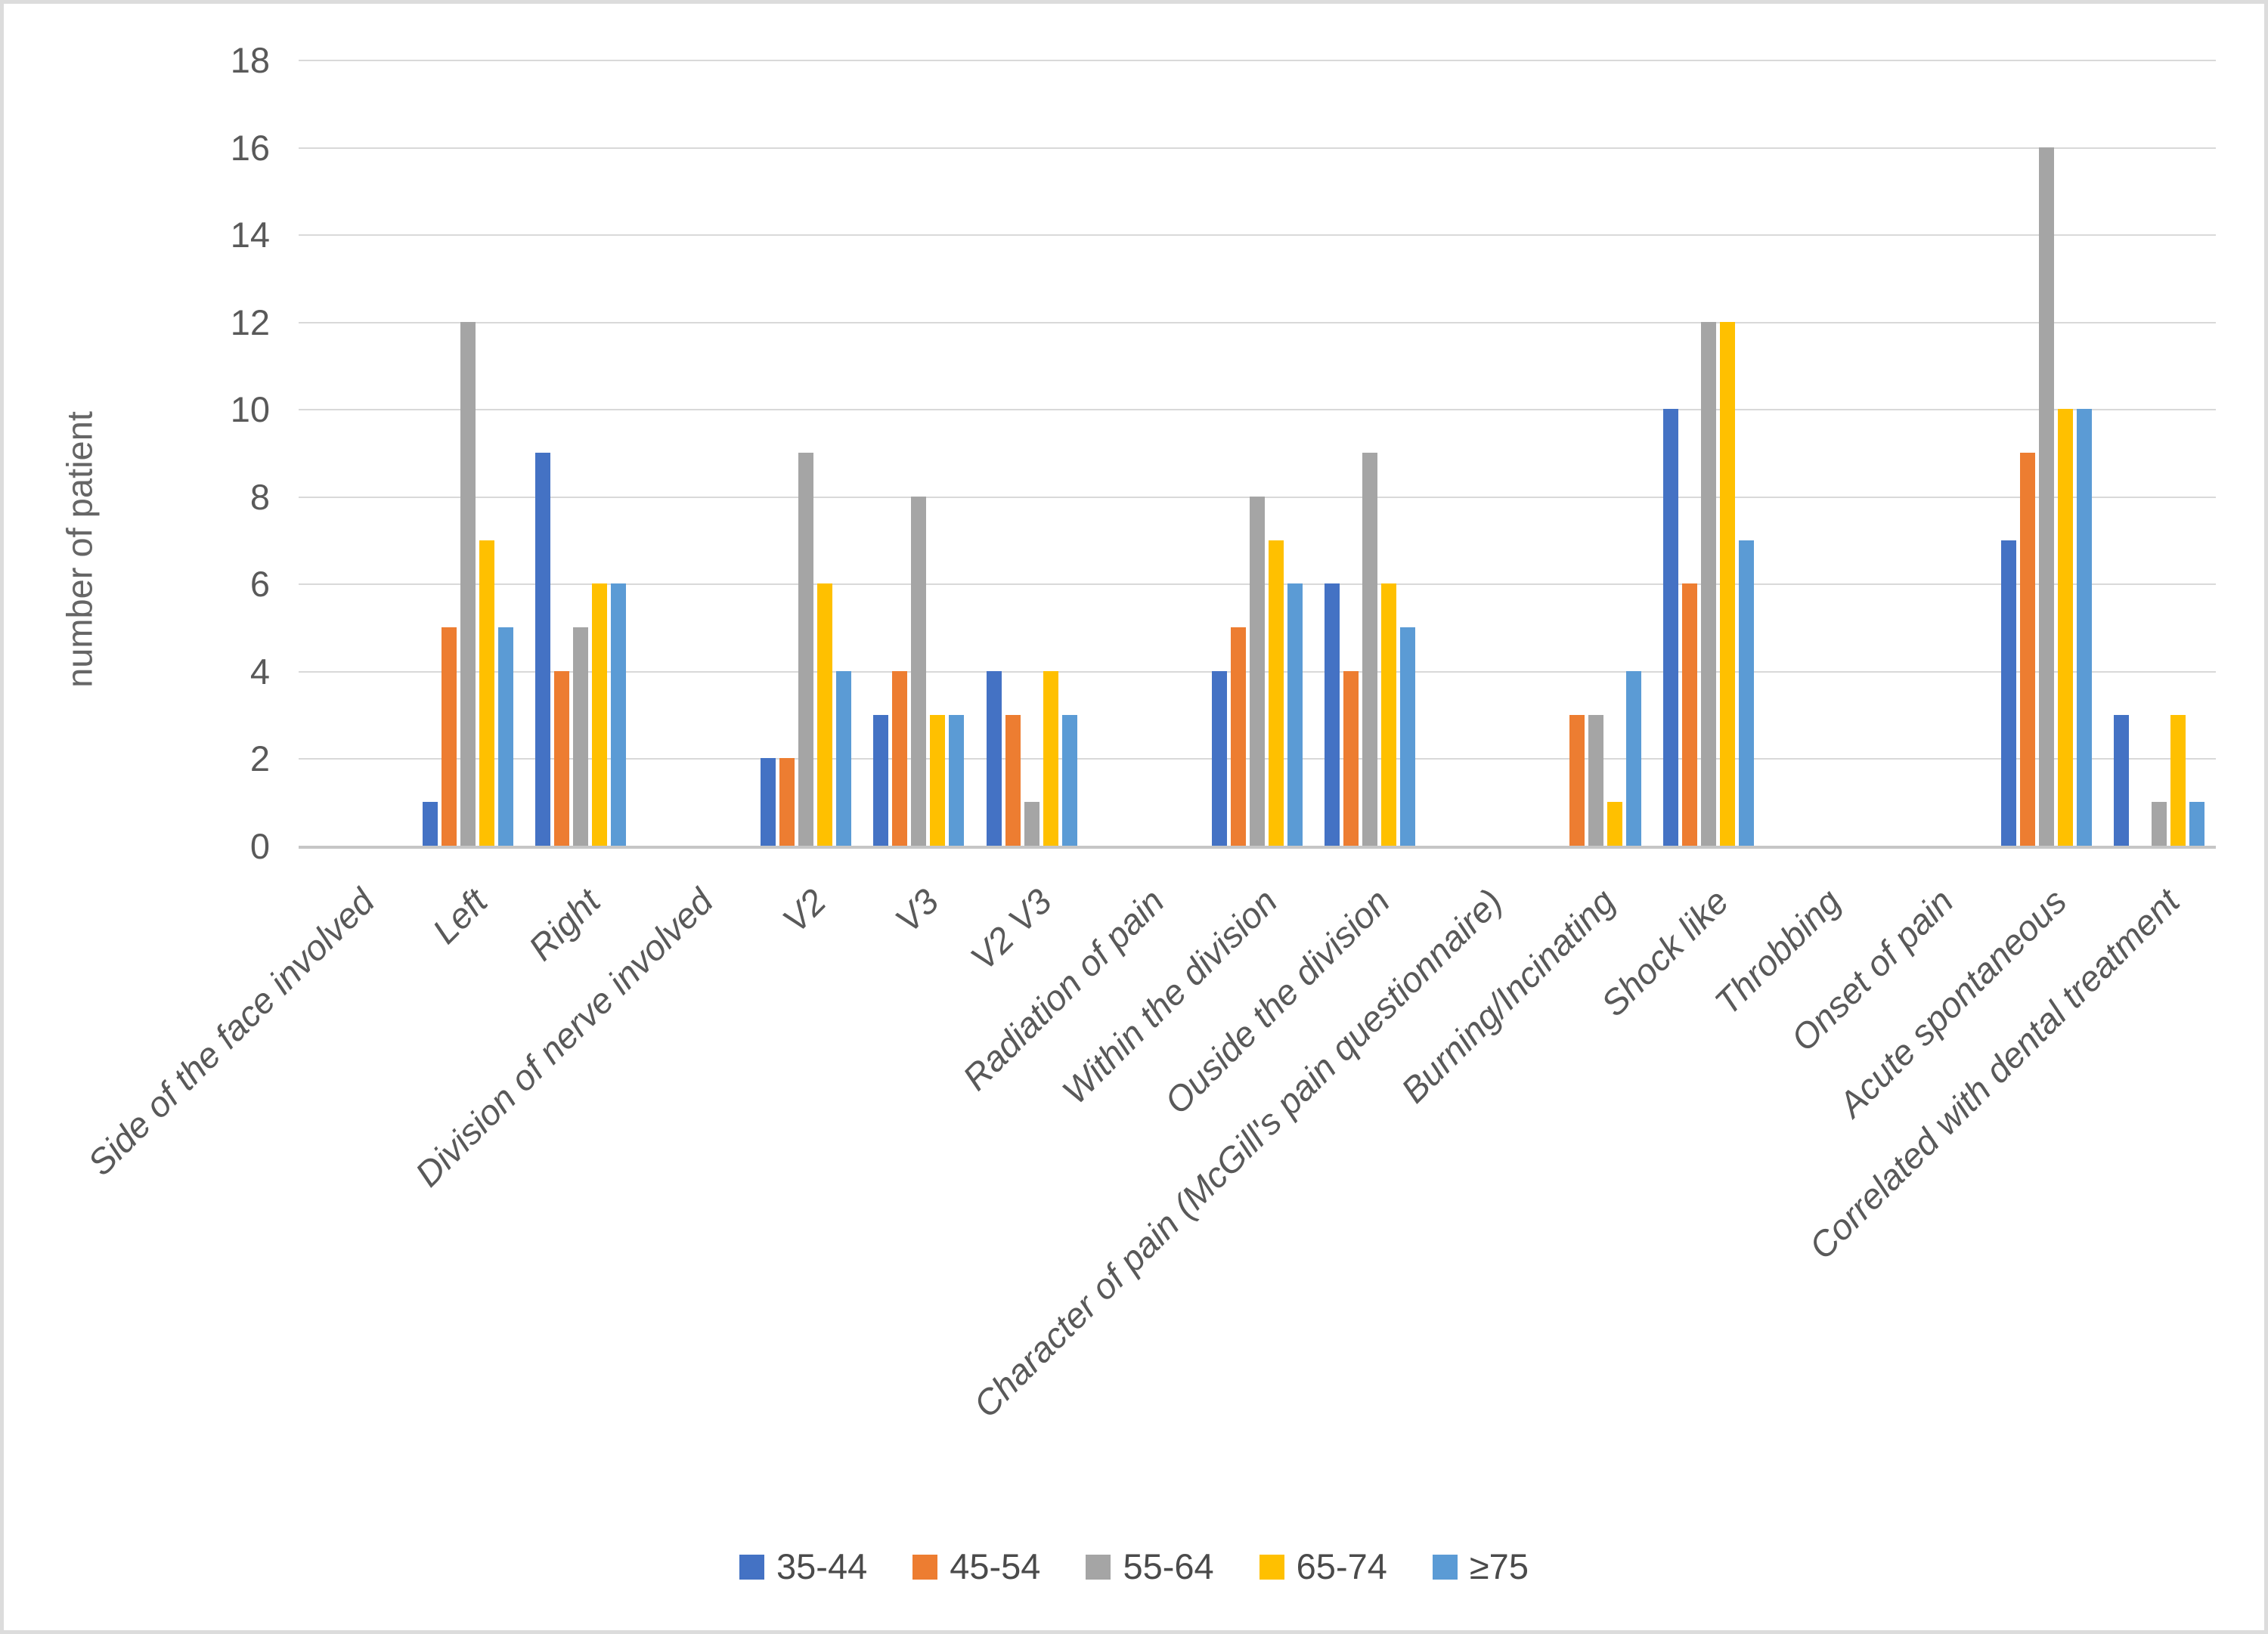 The width and height of the screenshot is (2268, 1634). What do you see at coordinates (1341, 1566) in the screenshot?
I see `legend-label: 65-74` at bounding box center [1341, 1566].